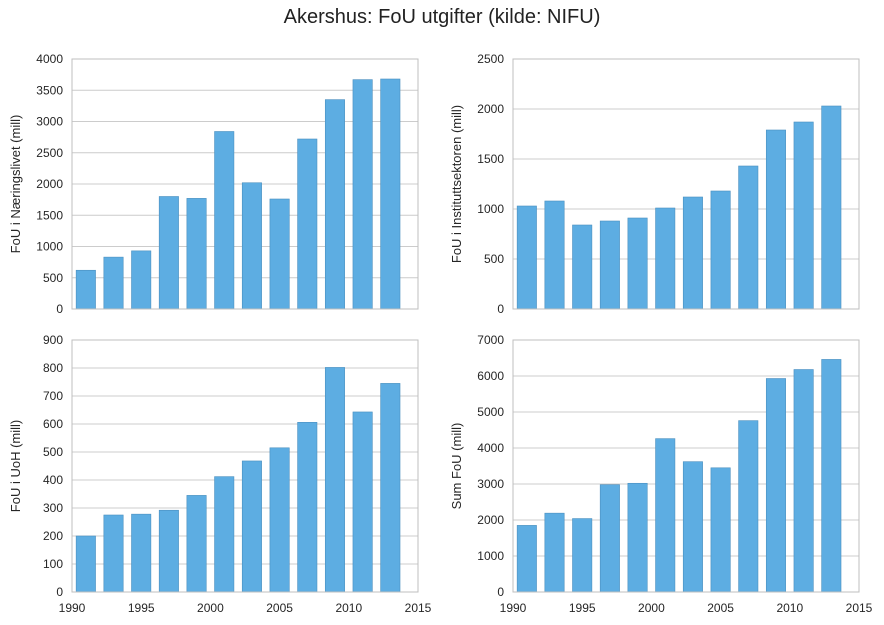 The width and height of the screenshot is (884, 625). What do you see at coordinates (53, 396) in the screenshot?
I see `y-tick-label: 700` at bounding box center [53, 396].